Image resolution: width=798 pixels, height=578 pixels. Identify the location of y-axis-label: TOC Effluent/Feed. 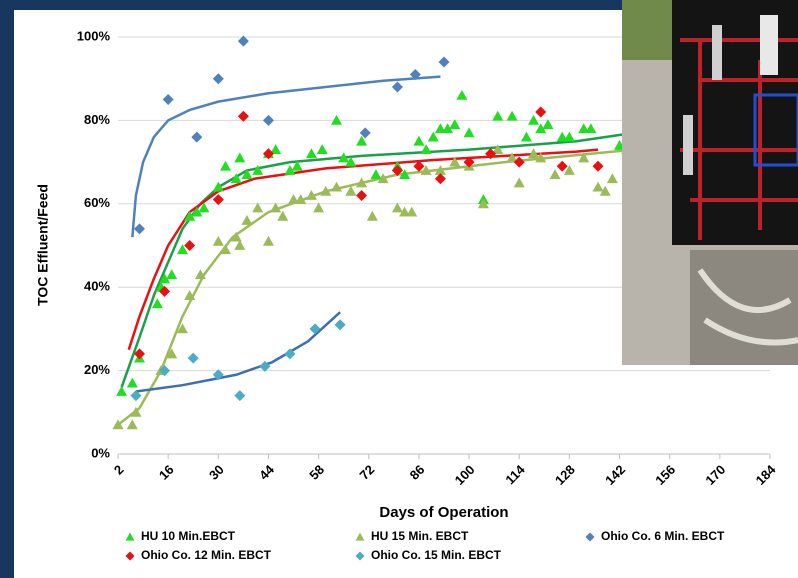
(43, 245).